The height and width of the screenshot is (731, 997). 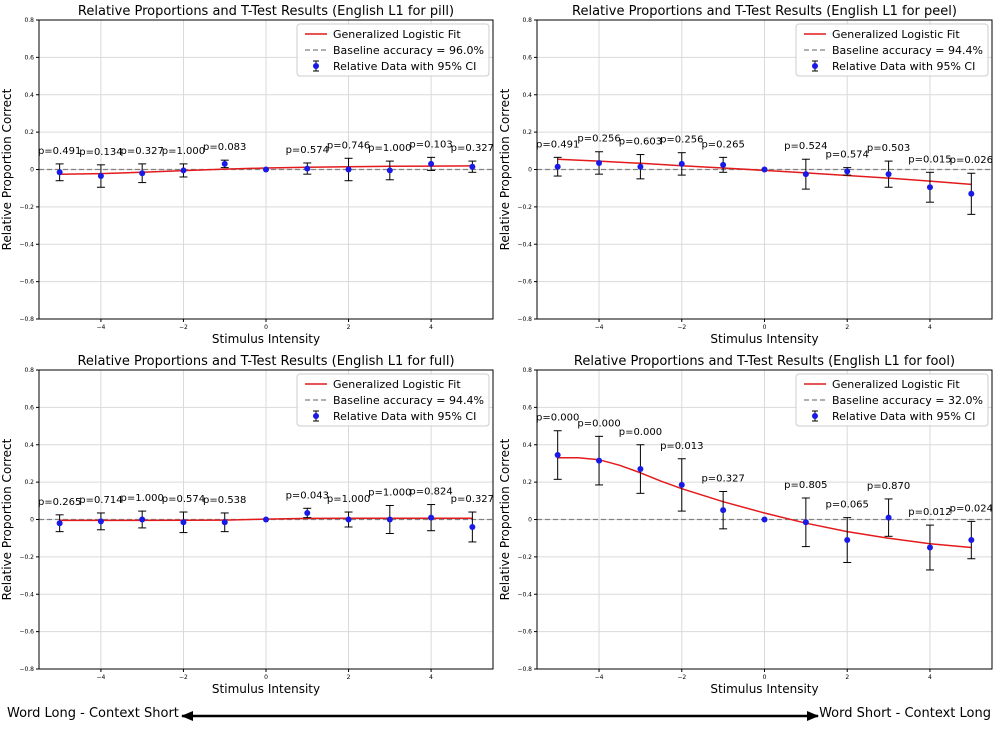 I want to click on p-value-label: p=0.103, so click(x=430, y=144).